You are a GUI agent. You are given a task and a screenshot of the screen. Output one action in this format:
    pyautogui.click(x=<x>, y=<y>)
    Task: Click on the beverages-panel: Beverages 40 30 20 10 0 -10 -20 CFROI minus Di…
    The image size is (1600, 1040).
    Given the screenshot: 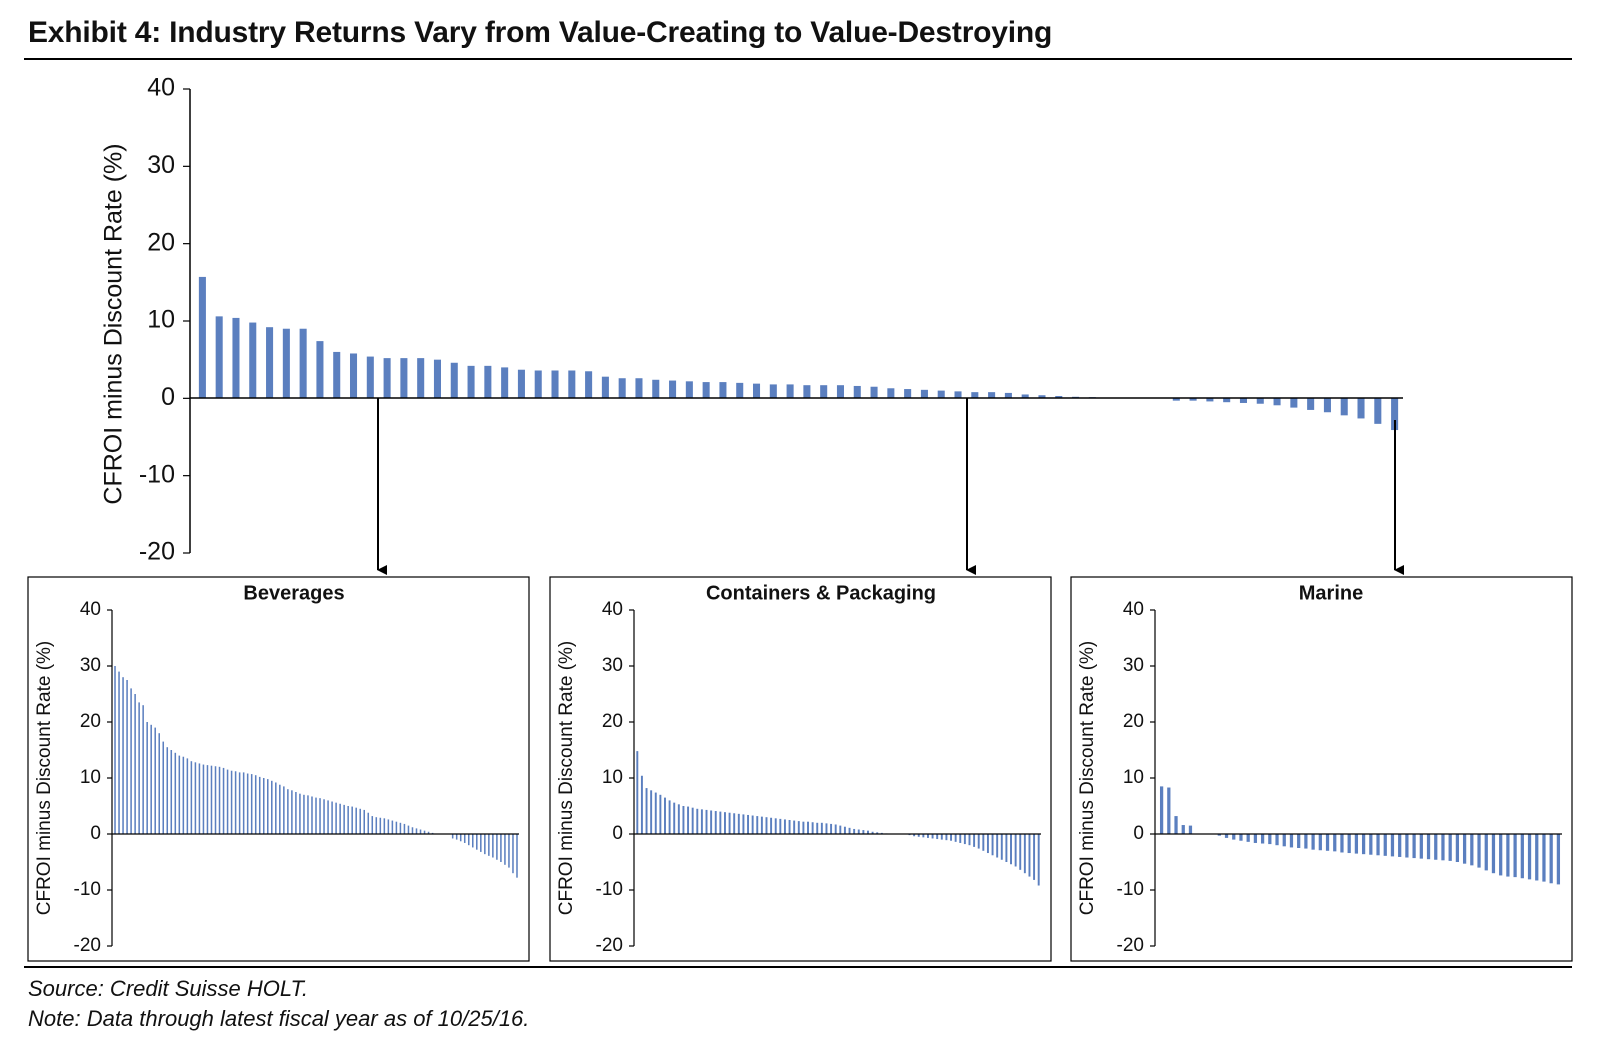 What is the action you would take?
    pyautogui.click(x=278, y=769)
    